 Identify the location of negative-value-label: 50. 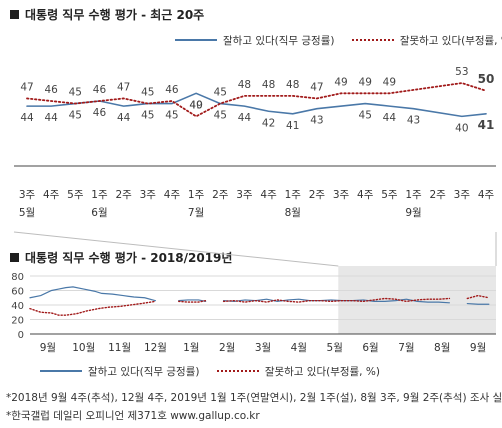
(486, 79).